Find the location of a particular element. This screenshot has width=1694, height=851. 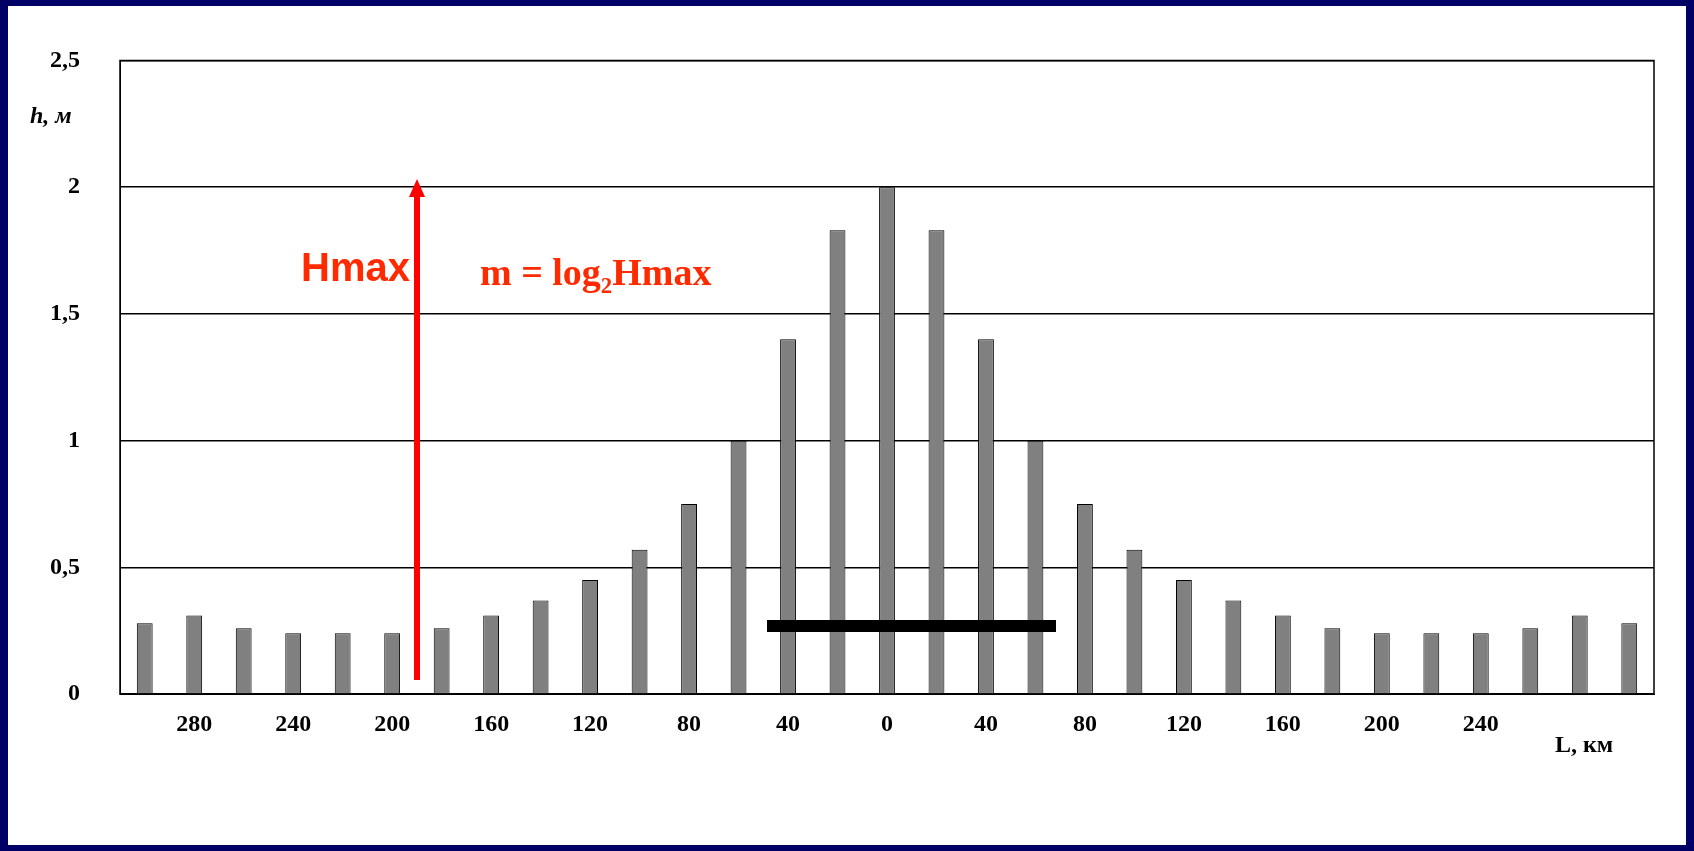

y-tick-label: 2 is located at coordinates (74, 185).